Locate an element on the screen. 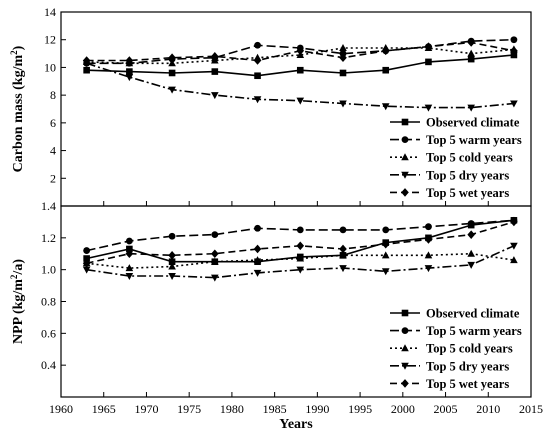  x-tick-label: 1960 is located at coordinates (61, 409).